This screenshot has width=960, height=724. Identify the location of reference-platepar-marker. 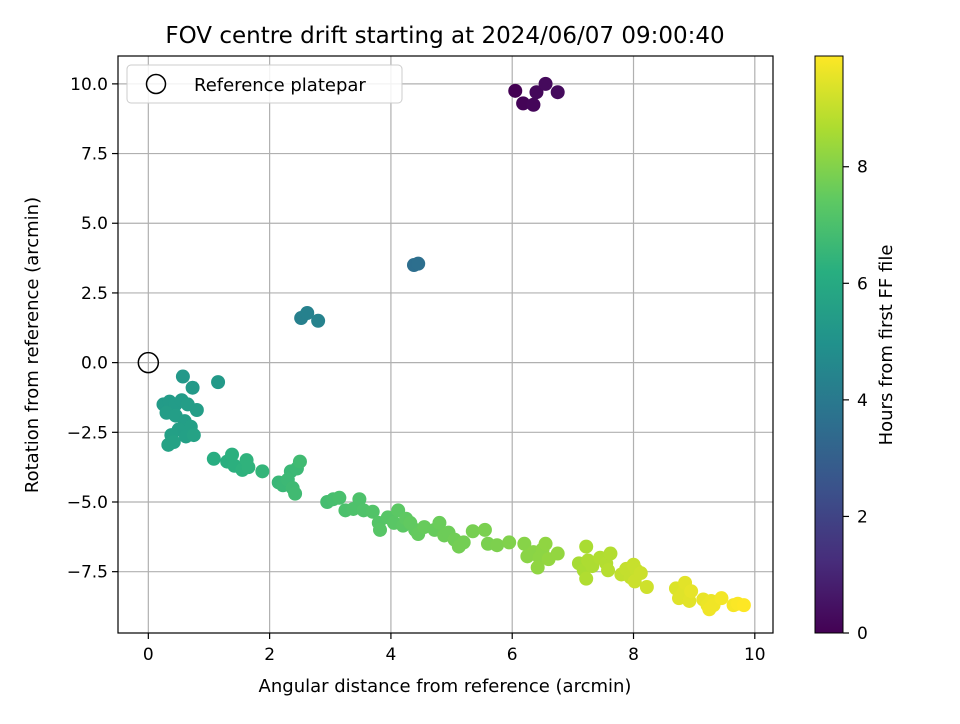
(148, 362).